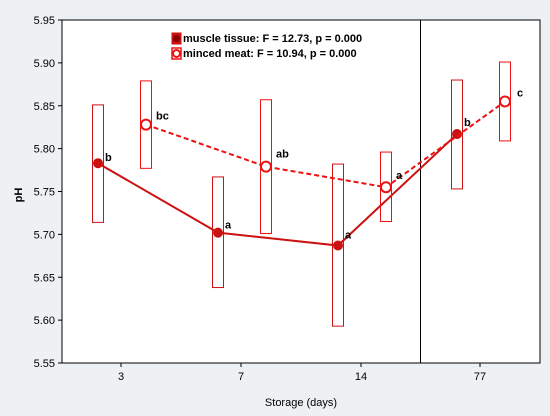 Image resolution: width=550 pixels, height=416 pixels. I want to click on y-axis: 5.55 5.60 5.65 5.70 5.75 5.80 5.85 5.90 5.95, so click(48, 192).